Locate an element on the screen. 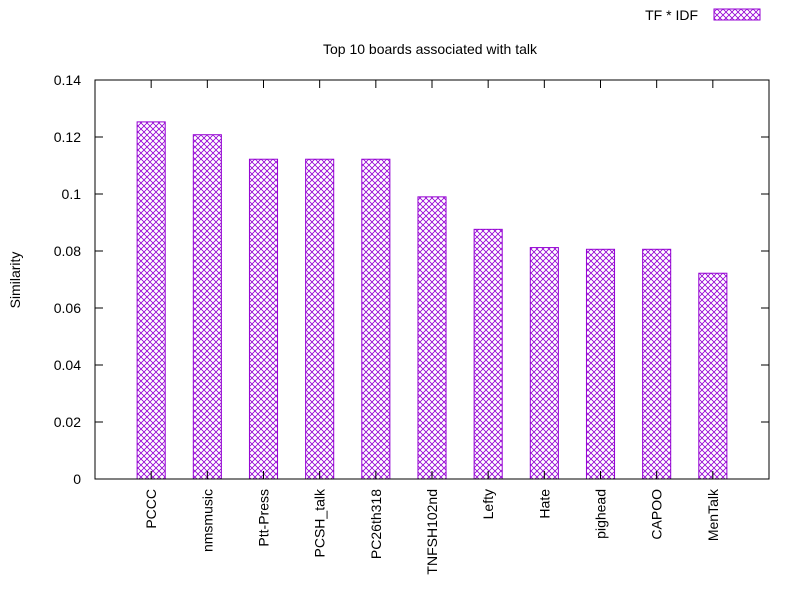  y-tick-label: 0.08 is located at coordinates (67, 251).